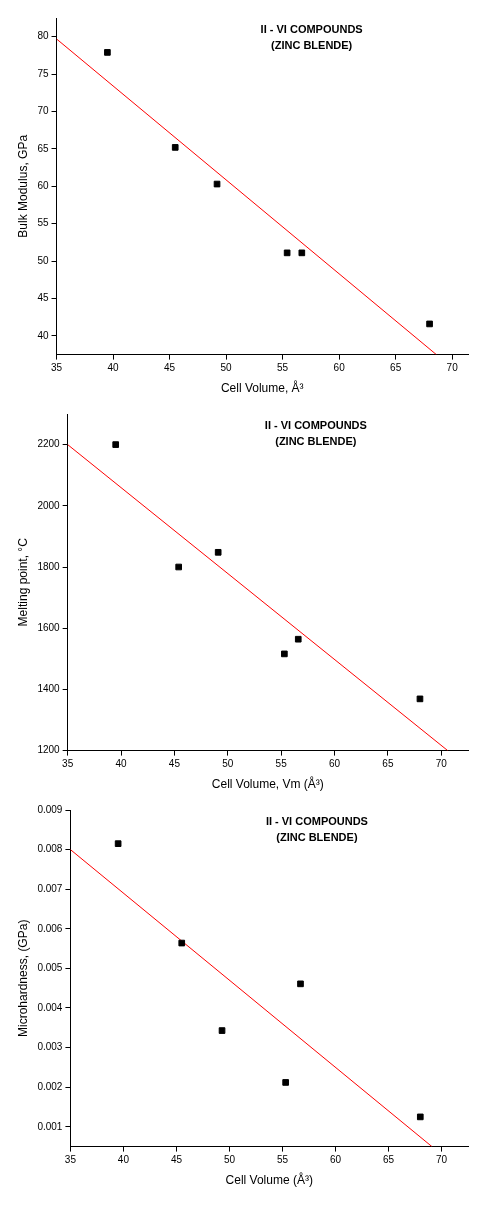 This screenshot has width=490, height=1216. What do you see at coordinates (43, 111) in the screenshot?
I see `y-tick-label: 70` at bounding box center [43, 111].